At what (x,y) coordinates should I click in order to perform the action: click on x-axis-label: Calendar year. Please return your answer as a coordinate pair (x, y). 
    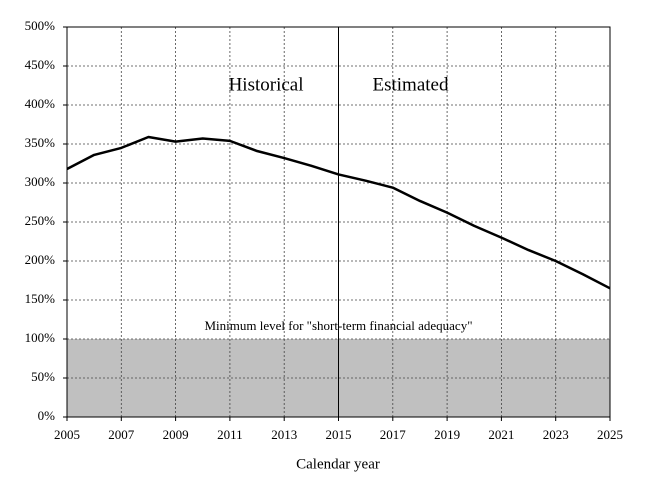
    Looking at the image, I should click on (338, 464).